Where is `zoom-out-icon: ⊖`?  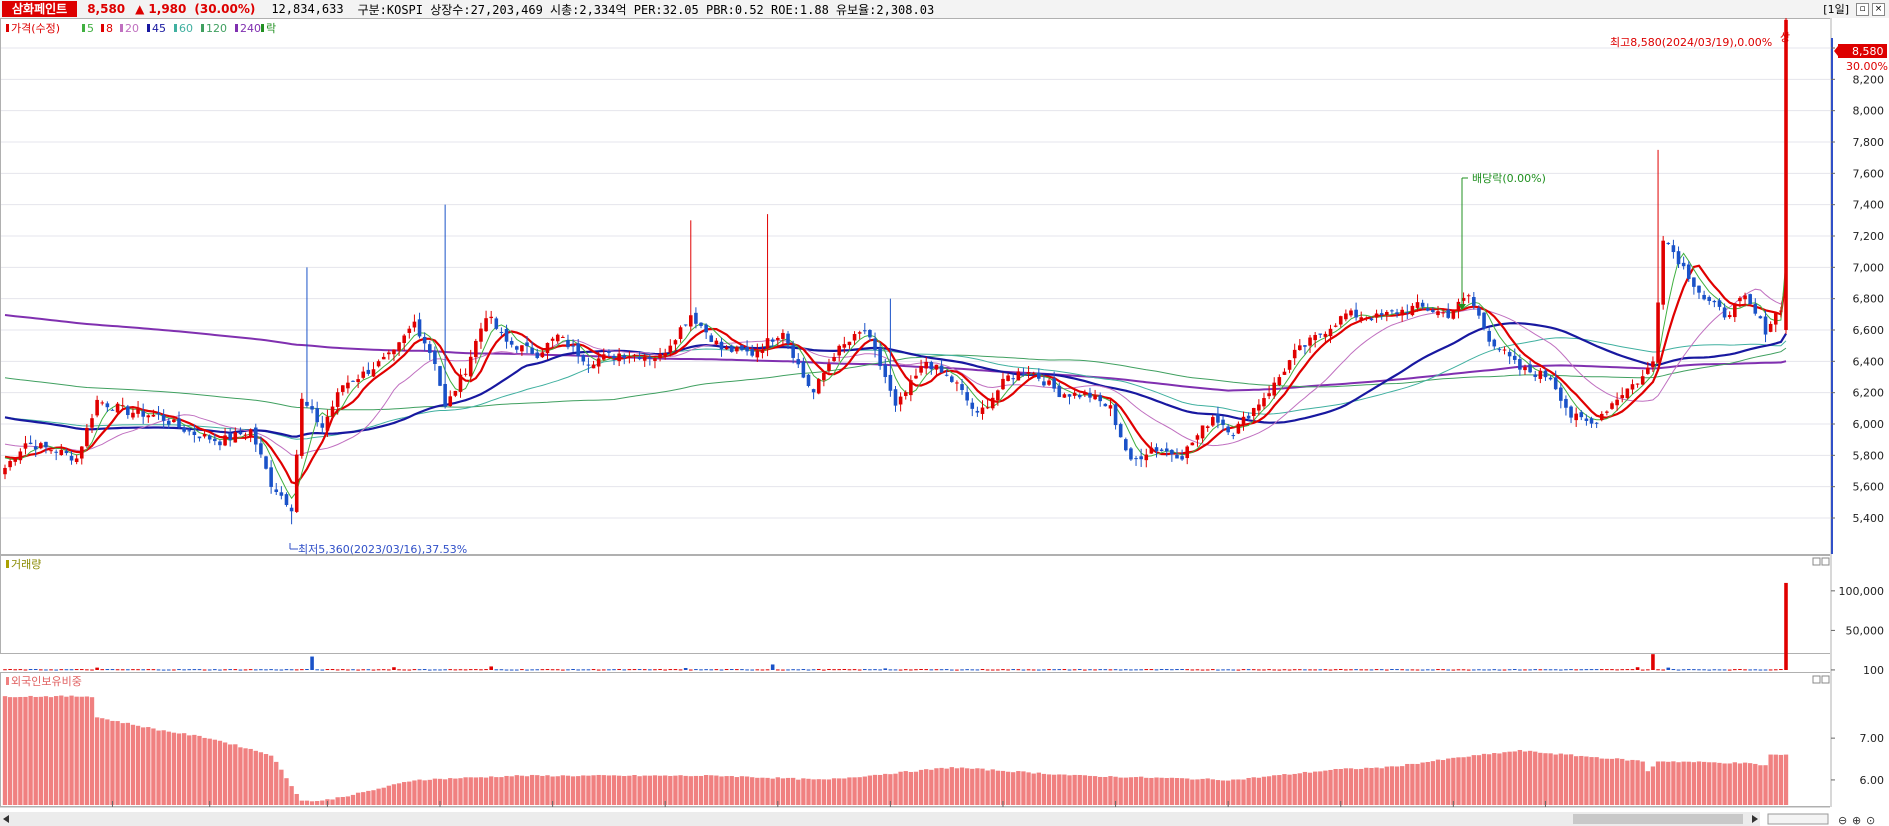 zoom-out-icon: ⊖ is located at coordinates (1842, 820).